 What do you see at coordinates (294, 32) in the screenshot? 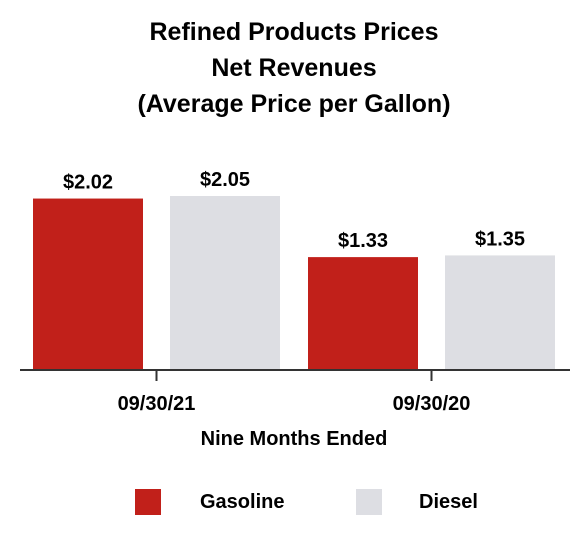
I see `chart-title-line-1: Refined Products Prices` at bounding box center [294, 32].